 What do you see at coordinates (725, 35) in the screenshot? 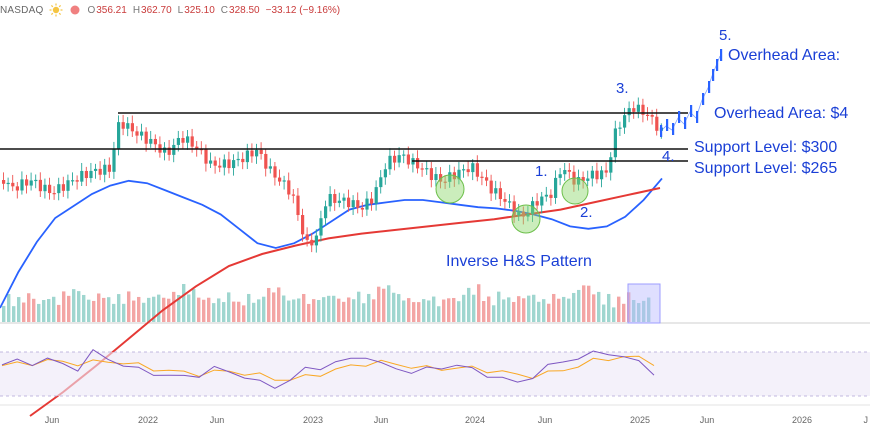
I see `point-label-5: 5.` at bounding box center [725, 35].